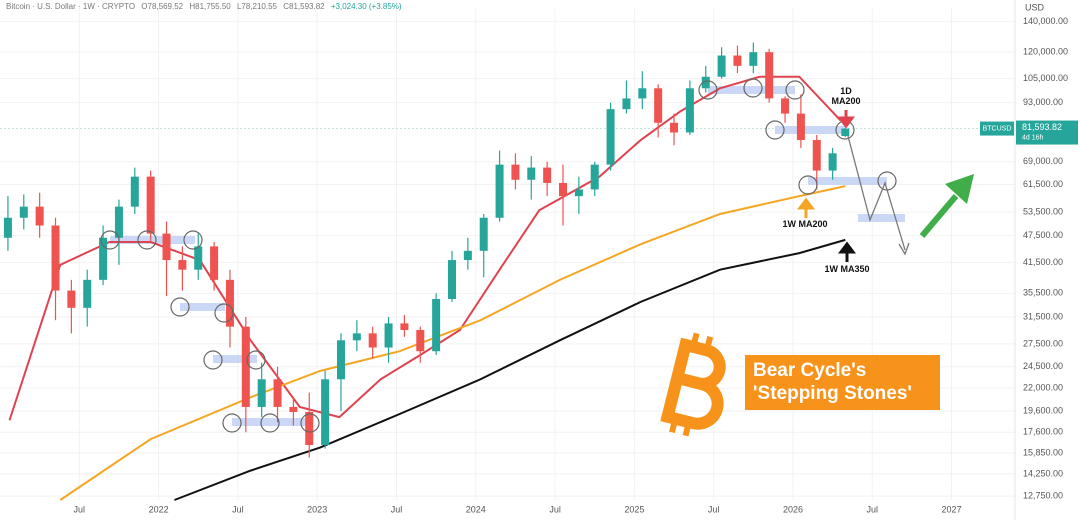 The height and width of the screenshot is (520, 1080). I want to click on y-axis-unit: USD, so click(1035, 7).